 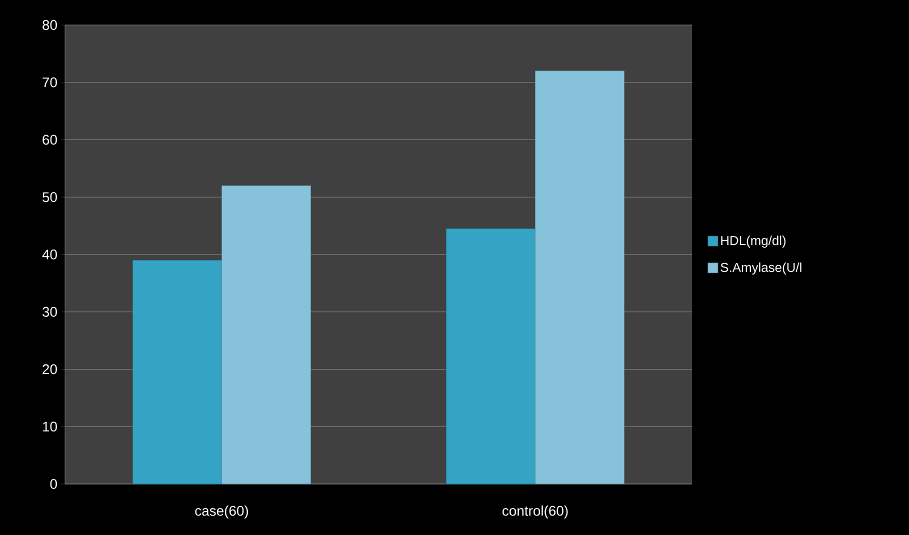 I want to click on y-tick-label: 70, so click(x=49, y=82).